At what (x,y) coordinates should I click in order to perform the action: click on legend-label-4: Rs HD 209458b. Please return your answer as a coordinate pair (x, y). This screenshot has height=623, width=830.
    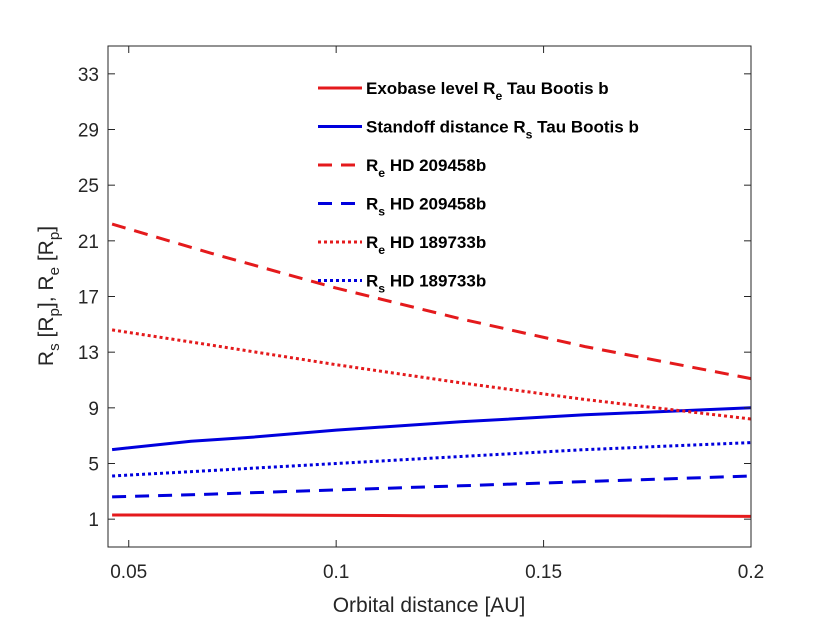
    Looking at the image, I should click on (426, 207).